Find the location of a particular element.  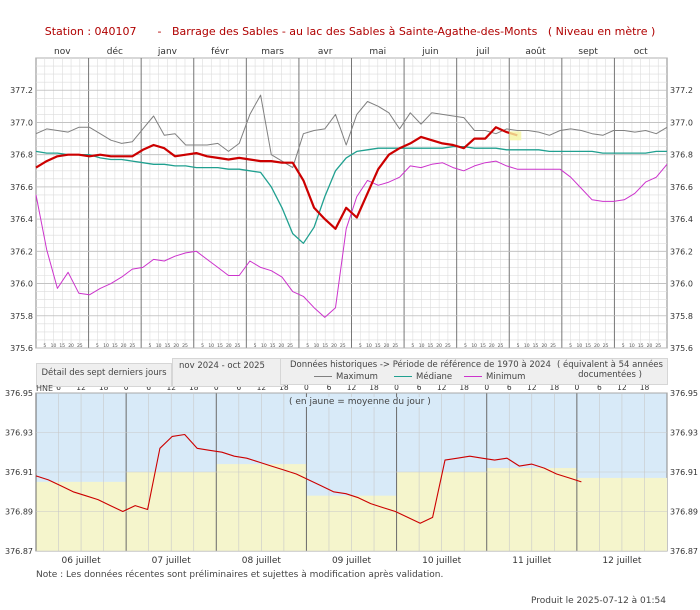

legend-period-text: nov 2024 - oct 2025 is located at coordinates (222, 366).